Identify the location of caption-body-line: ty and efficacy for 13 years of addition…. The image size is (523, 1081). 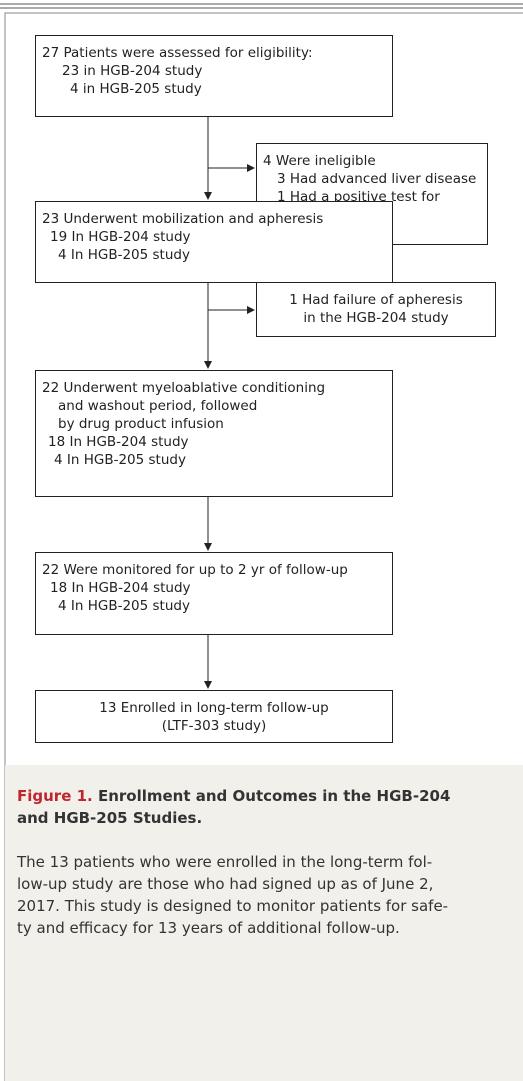
(208, 928).